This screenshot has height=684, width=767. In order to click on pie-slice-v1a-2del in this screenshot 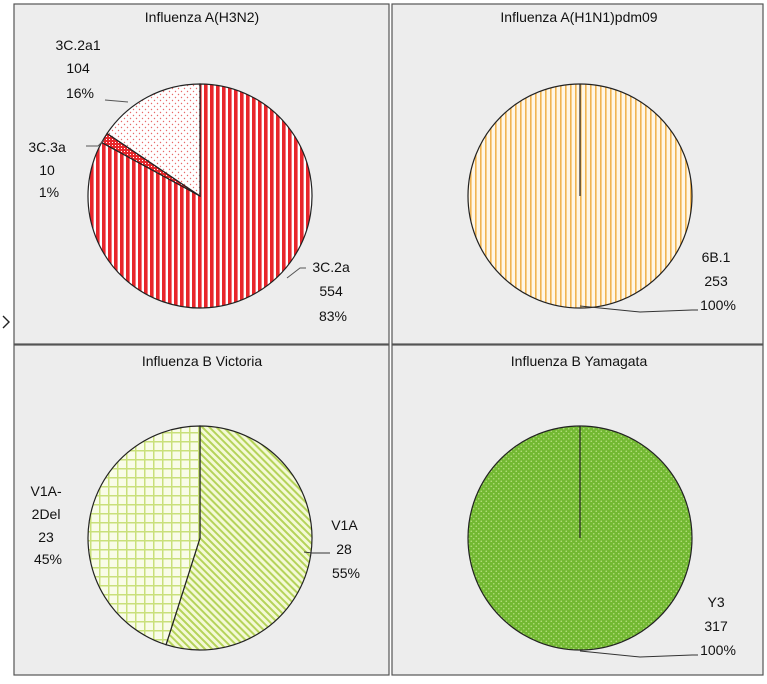, I will do `click(144, 535)`.